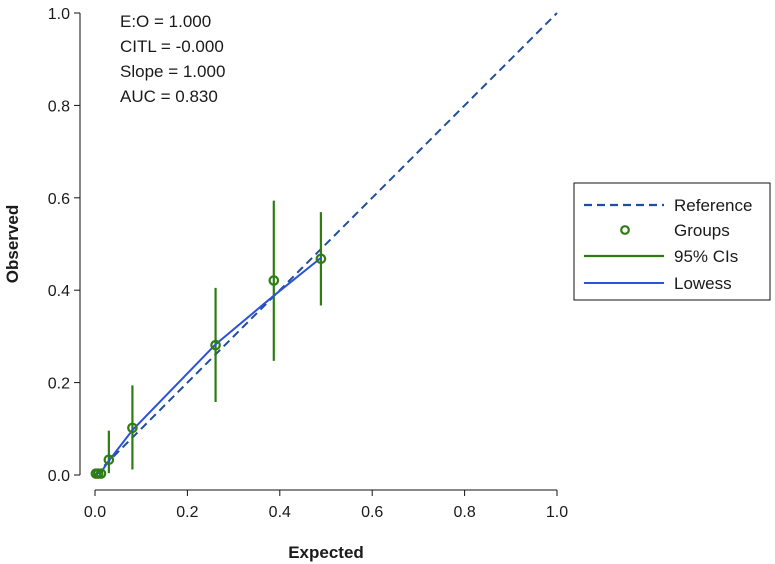 The image size is (775, 564). I want to click on lowess-line, so click(208, 366).